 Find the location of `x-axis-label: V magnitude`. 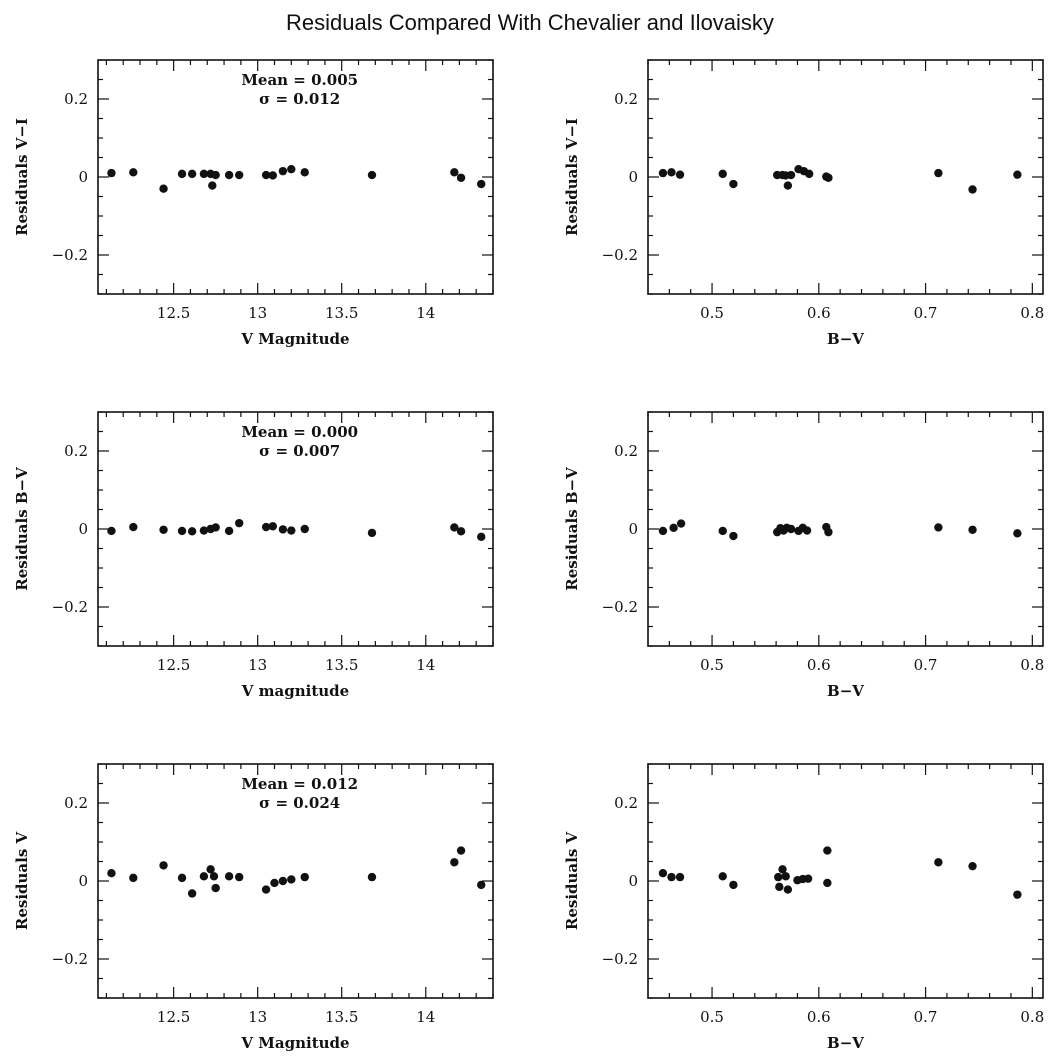

x-axis-label: V magnitude is located at coordinates (295, 691).